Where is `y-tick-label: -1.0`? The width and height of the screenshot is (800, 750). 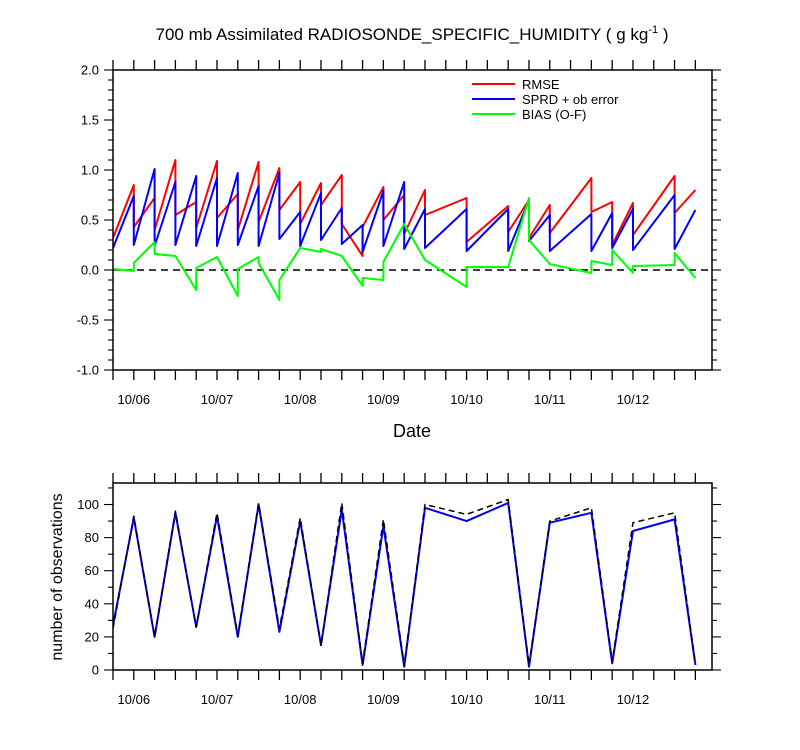 y-tick-label: -1.0 is located at coordinates (88, 370).